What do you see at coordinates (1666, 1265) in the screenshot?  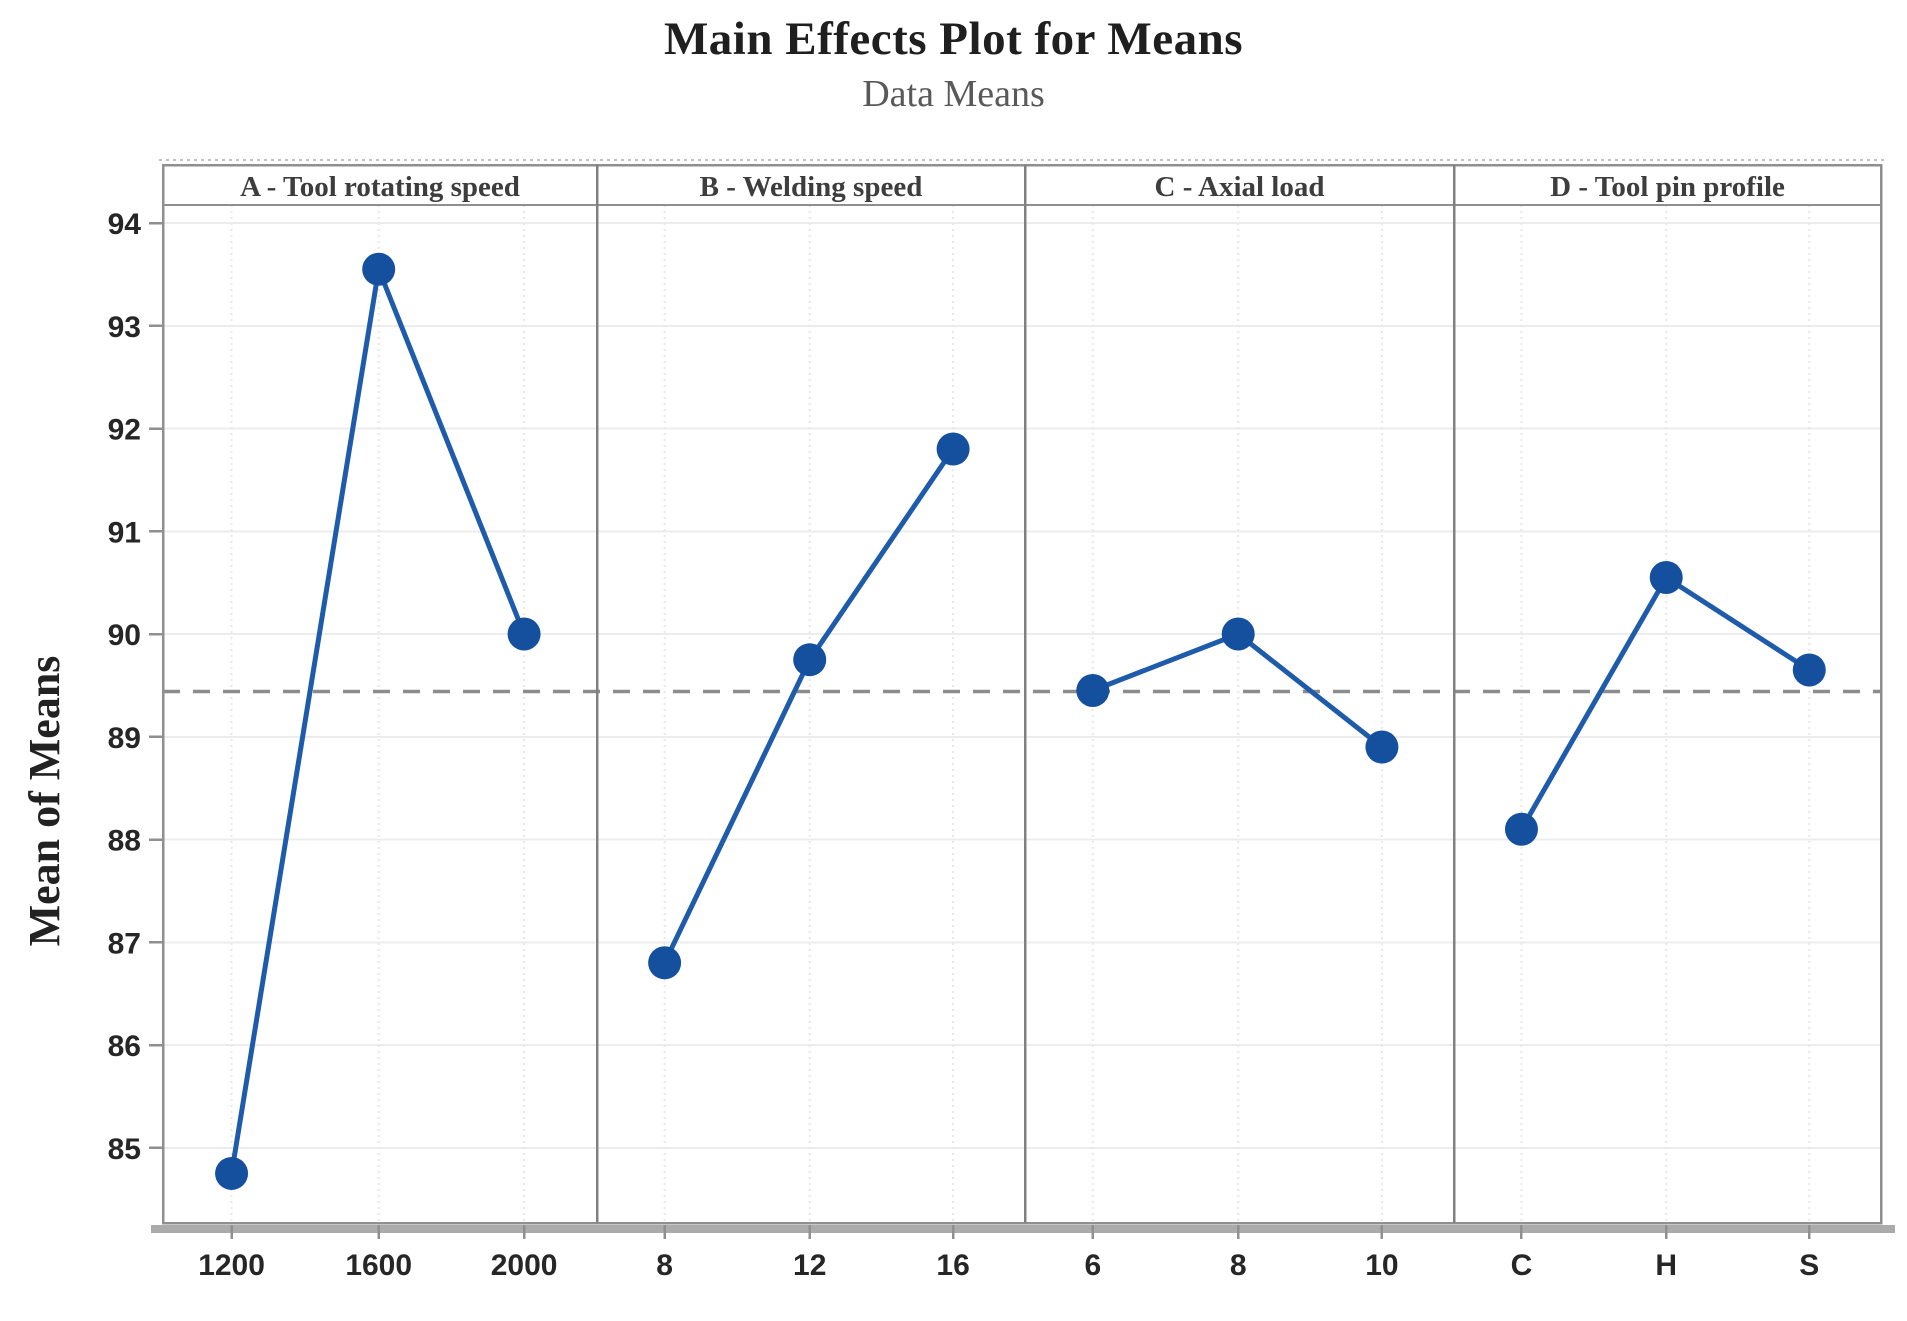 I see `x-tick-label: H` at bounding box center [1666, 1265].